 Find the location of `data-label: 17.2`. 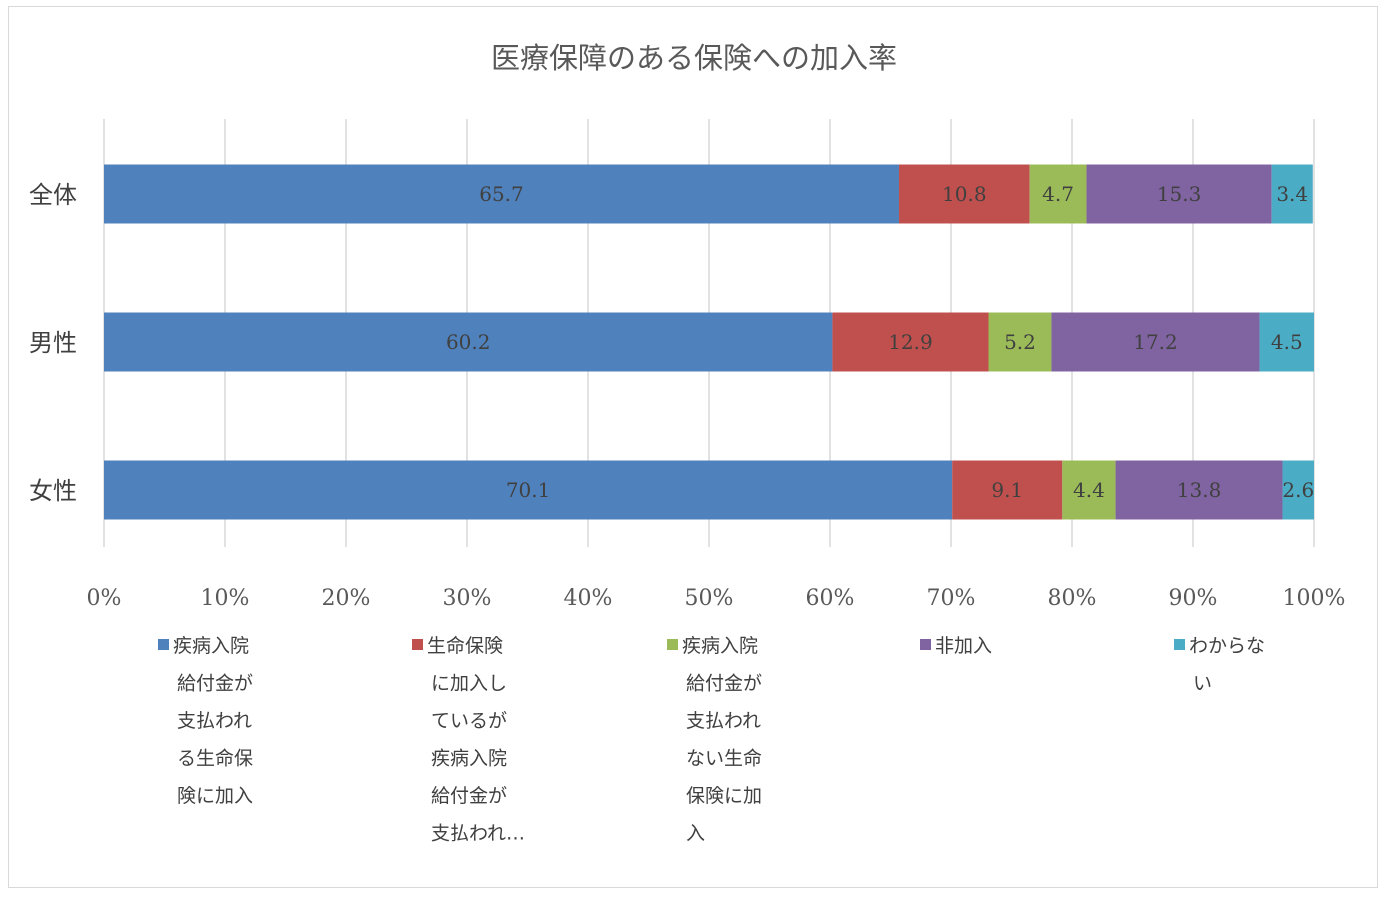

data-label: 17.2 is located at coordinates (1155, 342).